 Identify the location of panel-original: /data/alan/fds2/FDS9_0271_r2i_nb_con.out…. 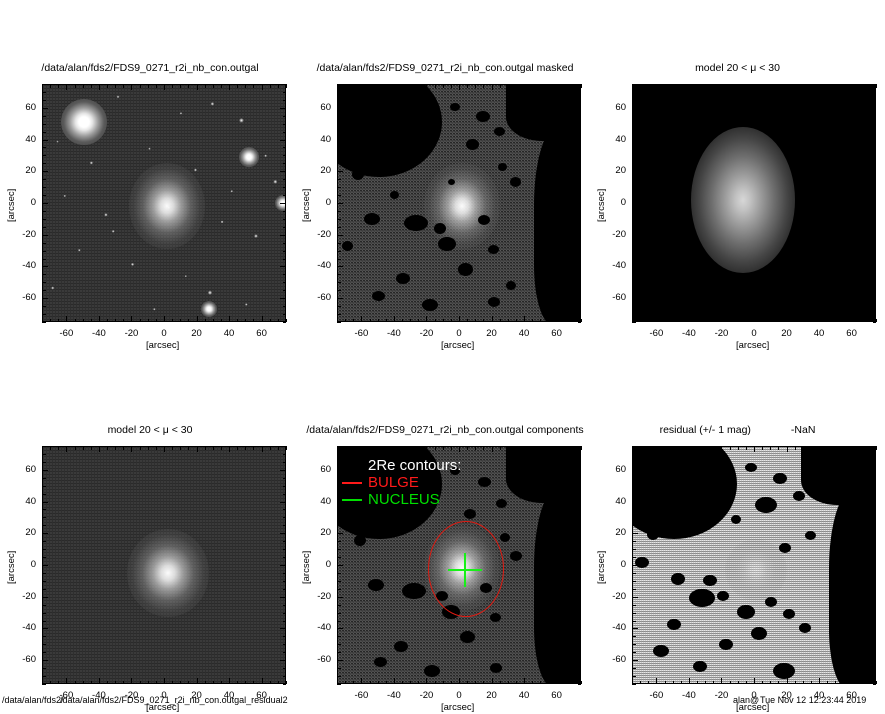
(150, 212).